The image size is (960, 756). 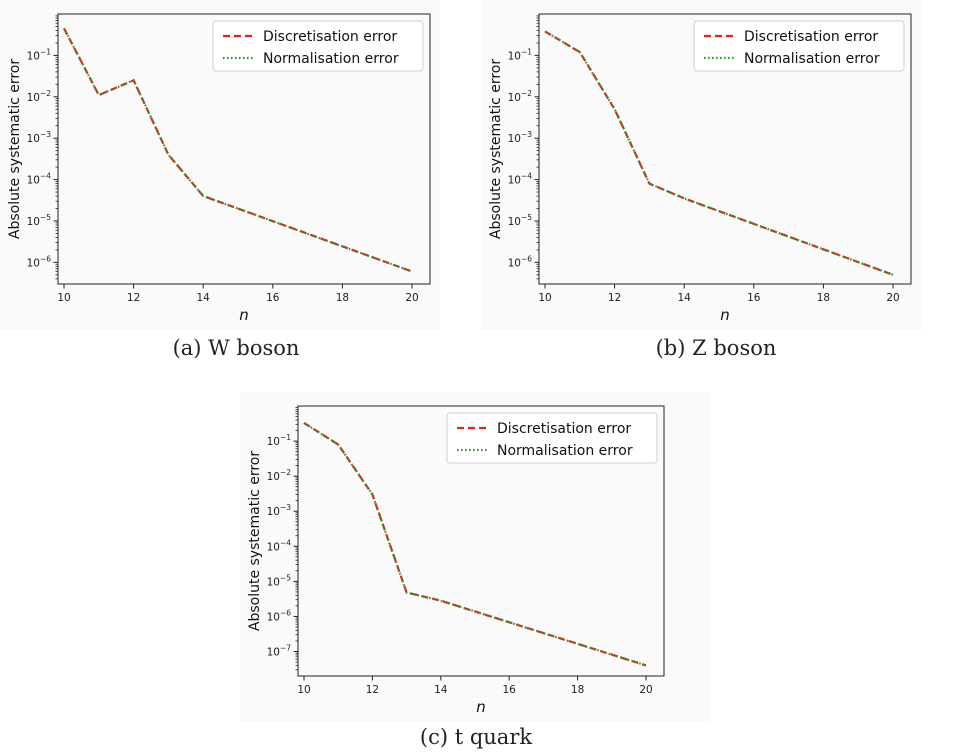 I want to click on caption-a: (a) W boson, so click(x=236, y=348).